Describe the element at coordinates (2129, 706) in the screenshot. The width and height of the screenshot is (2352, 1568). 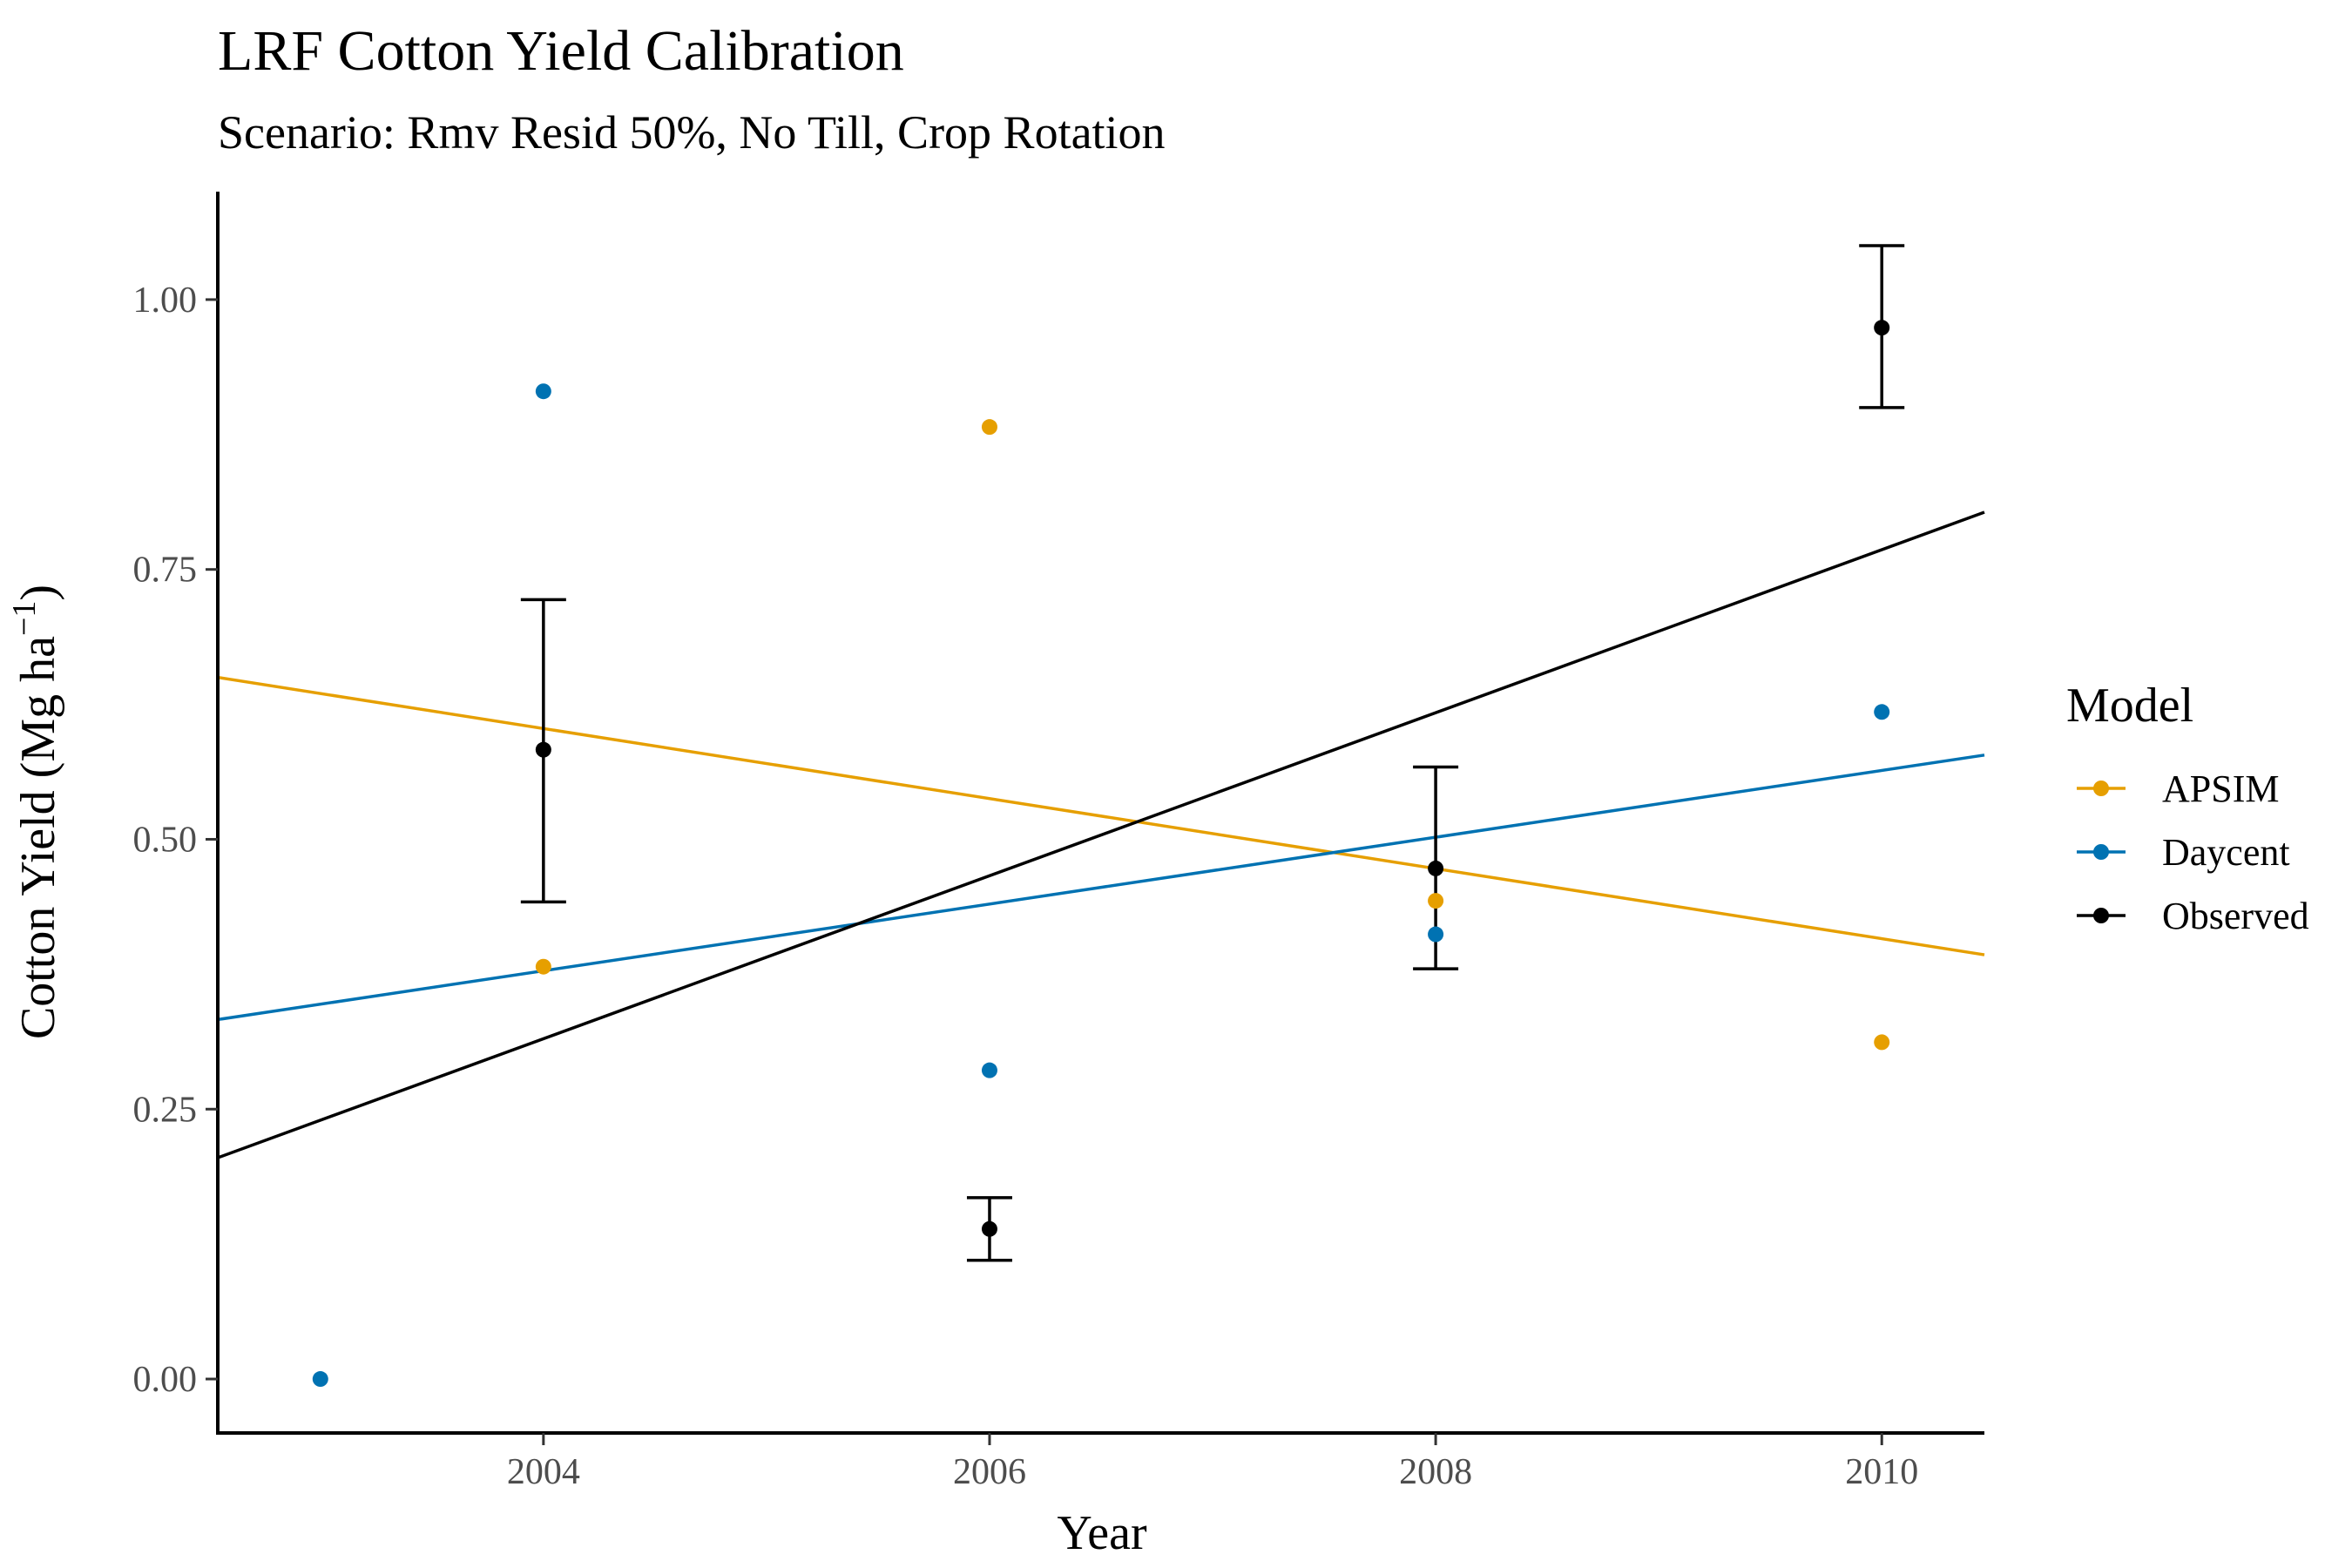
I see `legend-title: Model` at that location.